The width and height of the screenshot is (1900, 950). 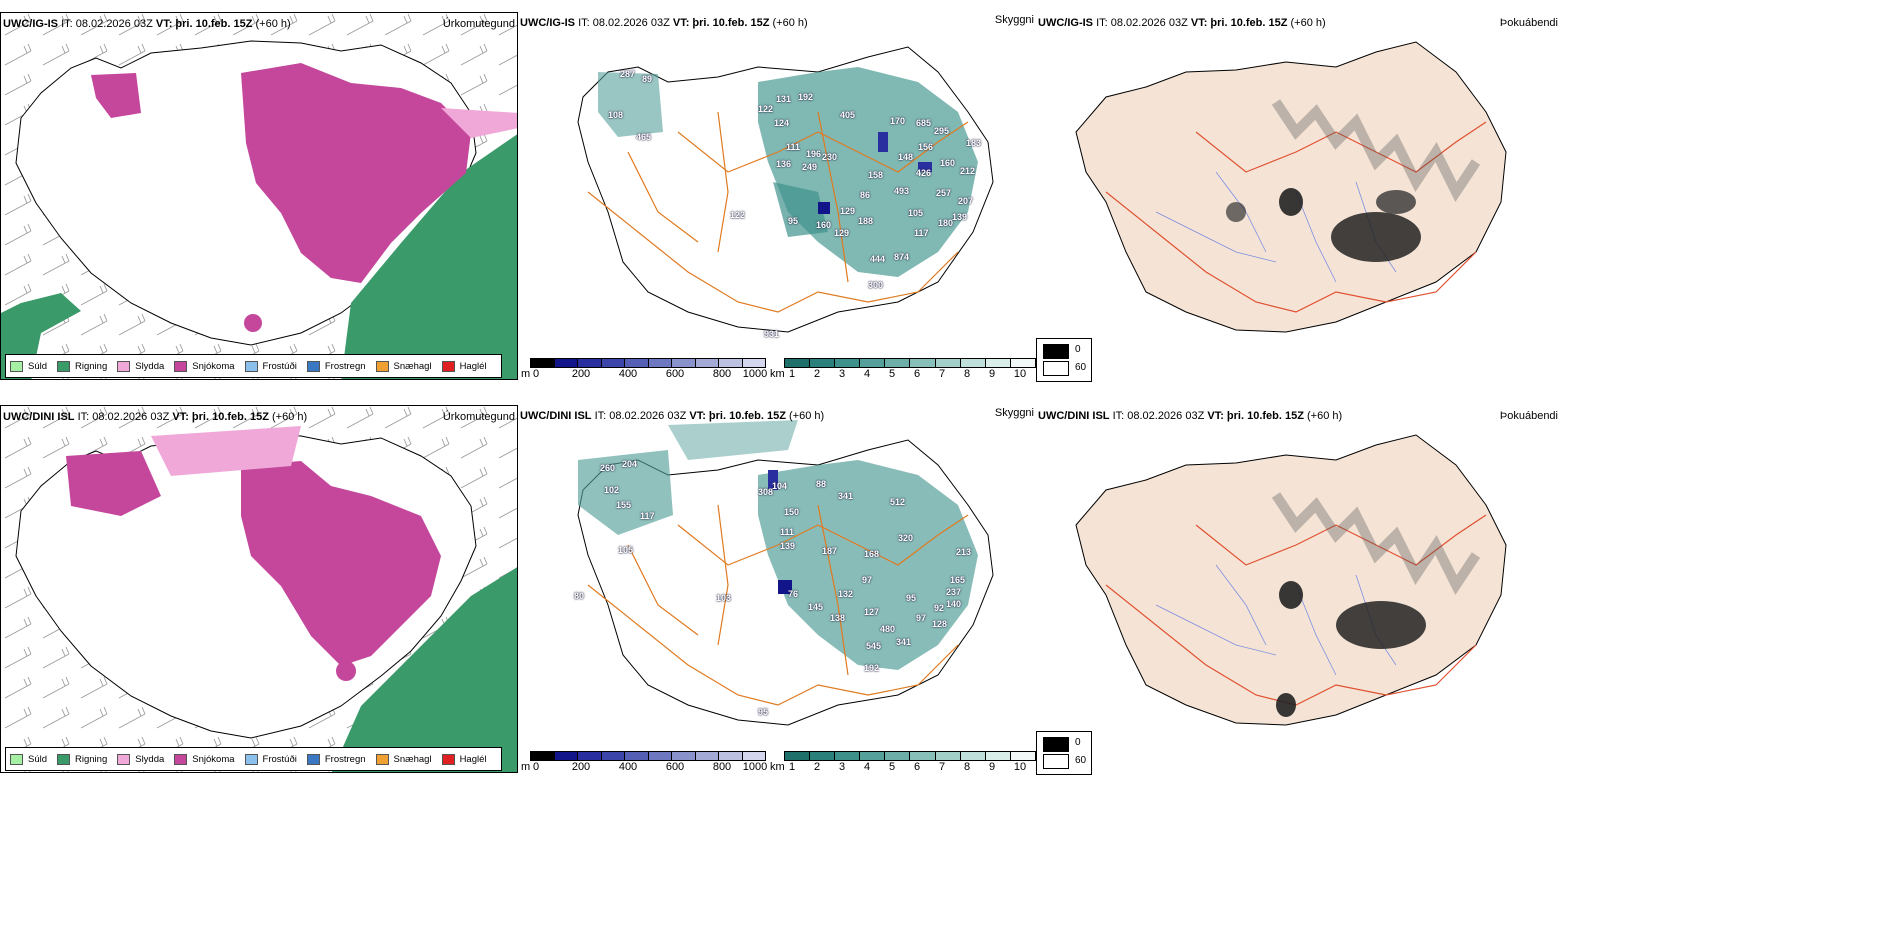 What do you see at coordinates (424, 669) in the screenshot?
I see `rain-area` at bounding box center [424, 669].